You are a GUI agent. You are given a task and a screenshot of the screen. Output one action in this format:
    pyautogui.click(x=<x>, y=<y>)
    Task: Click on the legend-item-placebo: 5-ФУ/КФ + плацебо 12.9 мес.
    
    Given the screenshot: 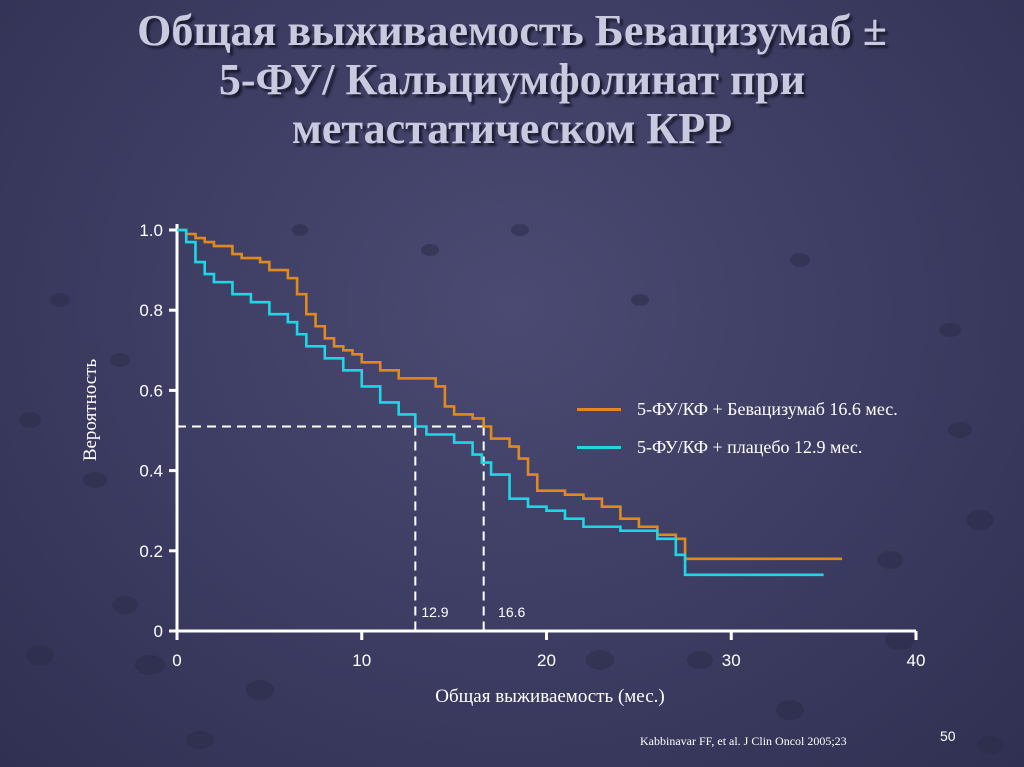 What is the action you would take?
    pyautogui.click(x=737, y=447)
    